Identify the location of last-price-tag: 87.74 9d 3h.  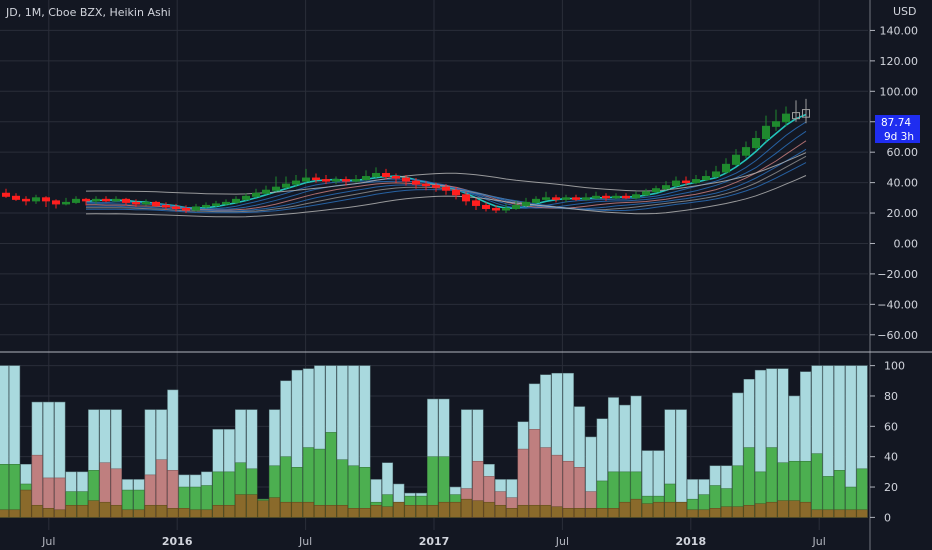
(897, 129).